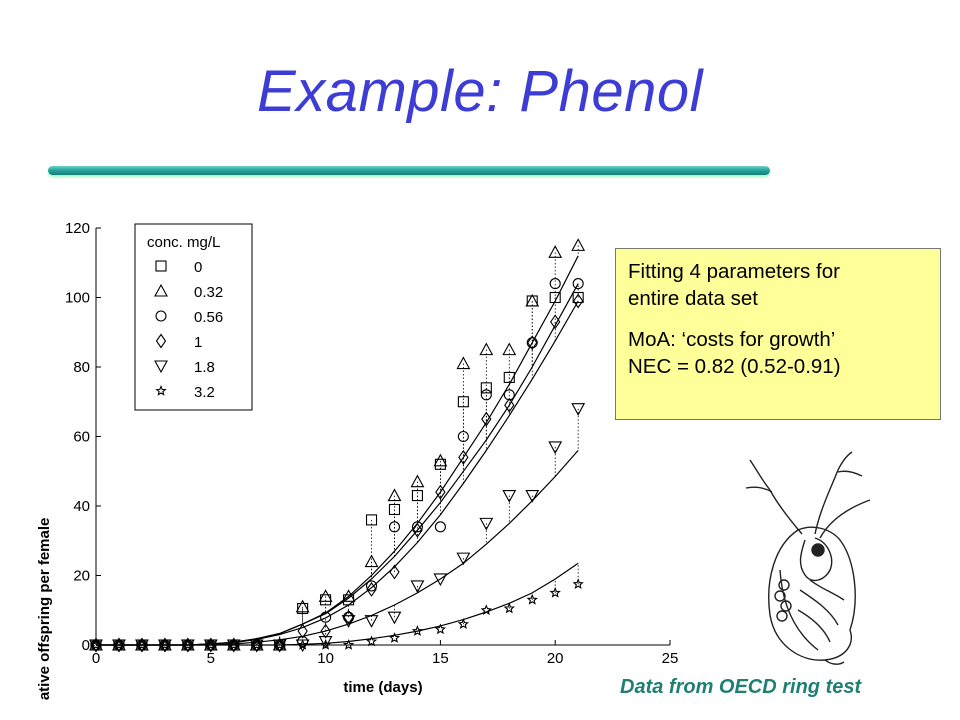 Image resolution: width=960 pixels, height=720 pixels. Describe the element at coordinates (161, 390) in the screenshot. I see `legend-marker-star` at that location.